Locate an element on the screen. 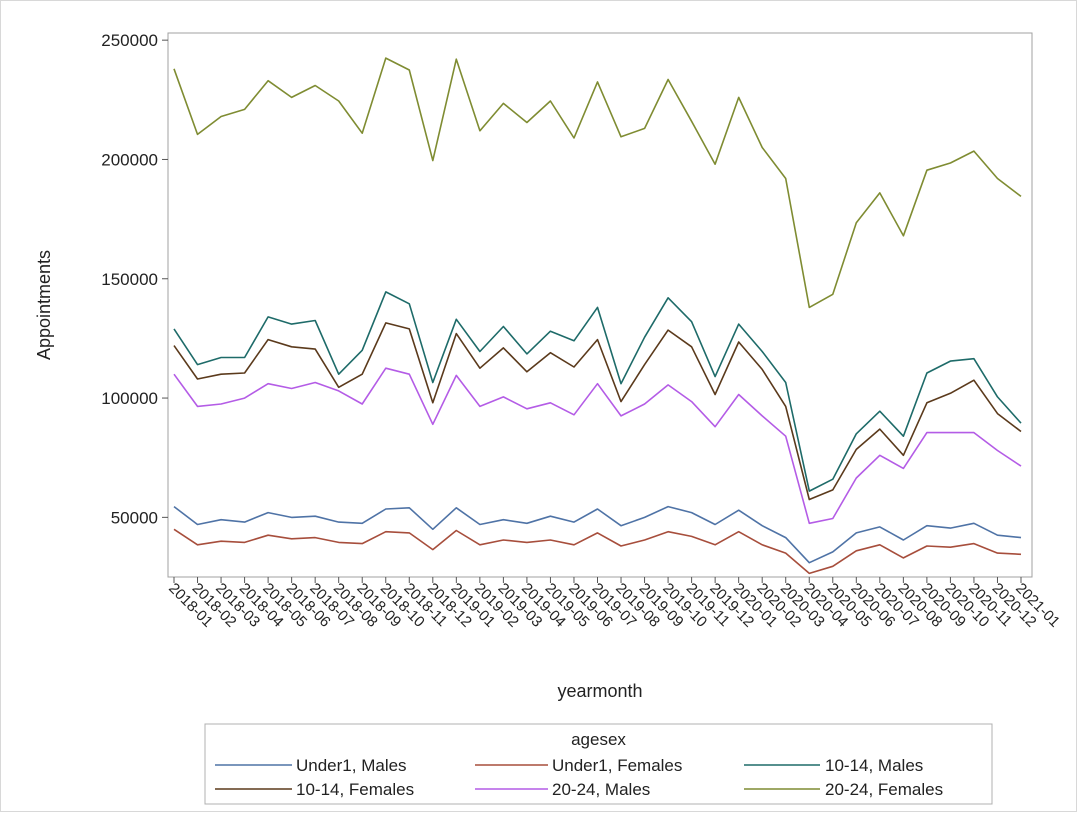 The height and width of the screenshot is (816, 1082). legend-title: agesex is located at coordinates (598, 739).